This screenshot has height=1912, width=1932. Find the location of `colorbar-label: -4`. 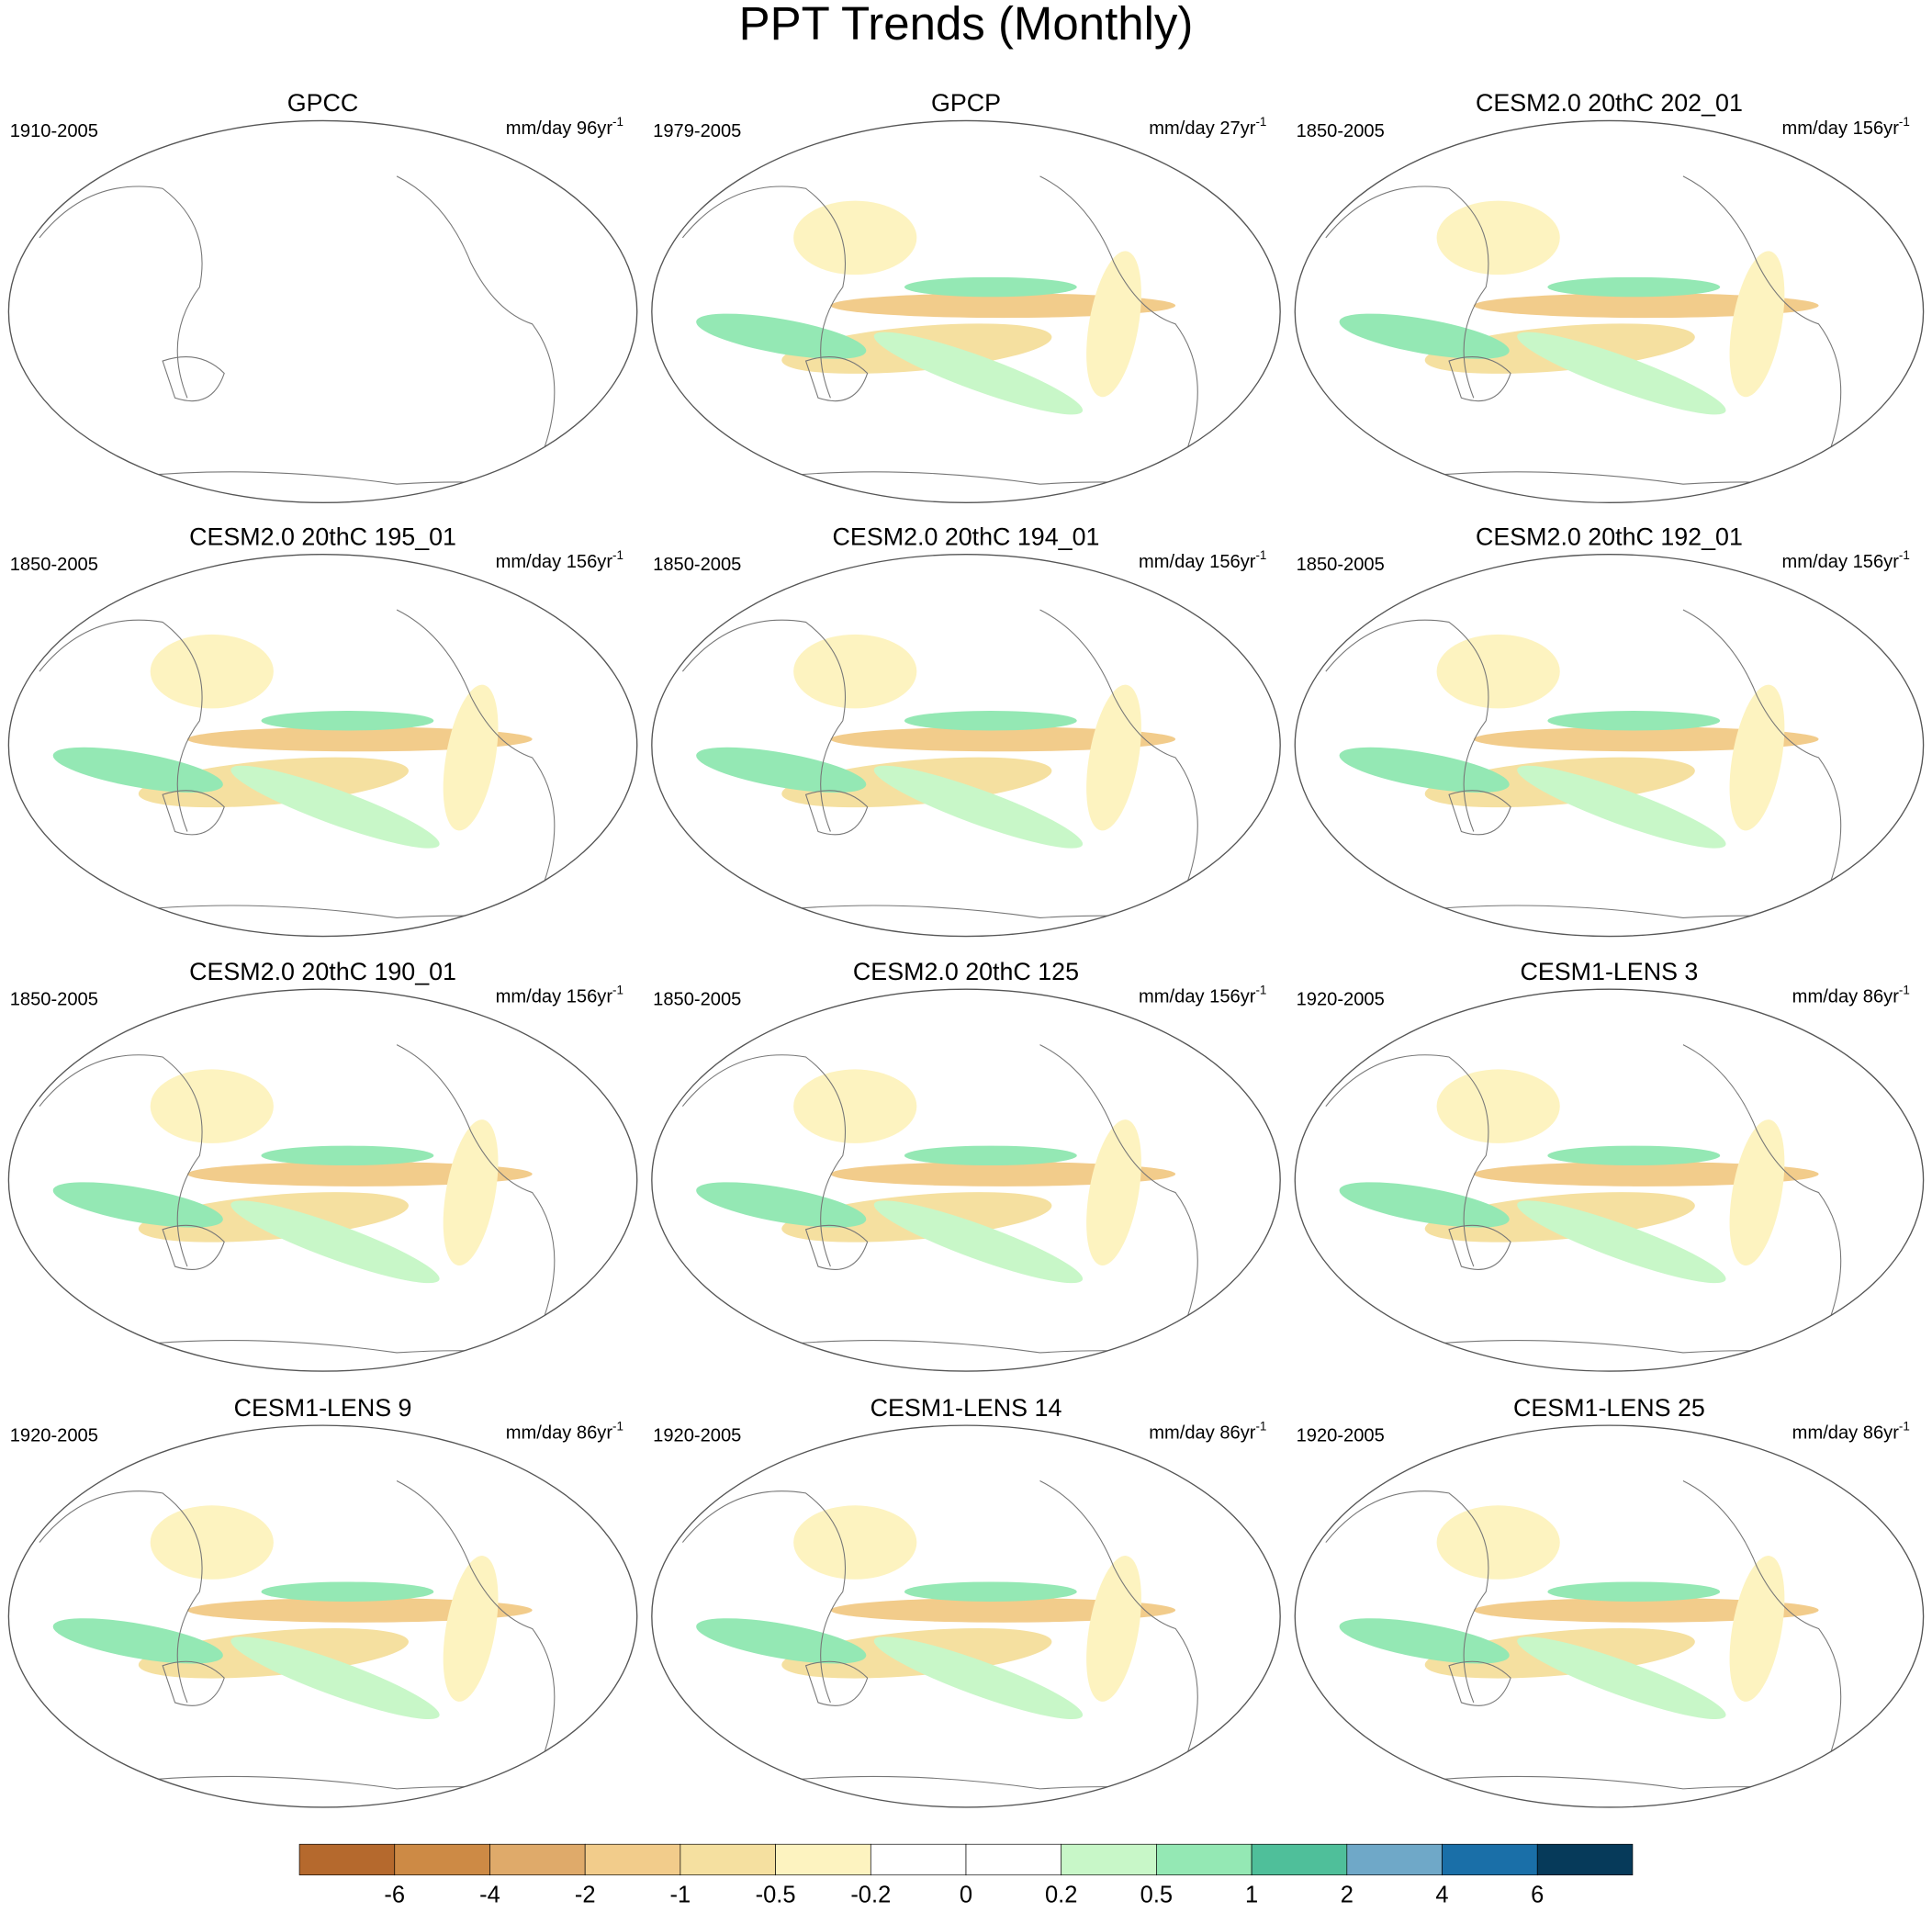

colorbar-label: -4 is located at coordinates (489, 1894).